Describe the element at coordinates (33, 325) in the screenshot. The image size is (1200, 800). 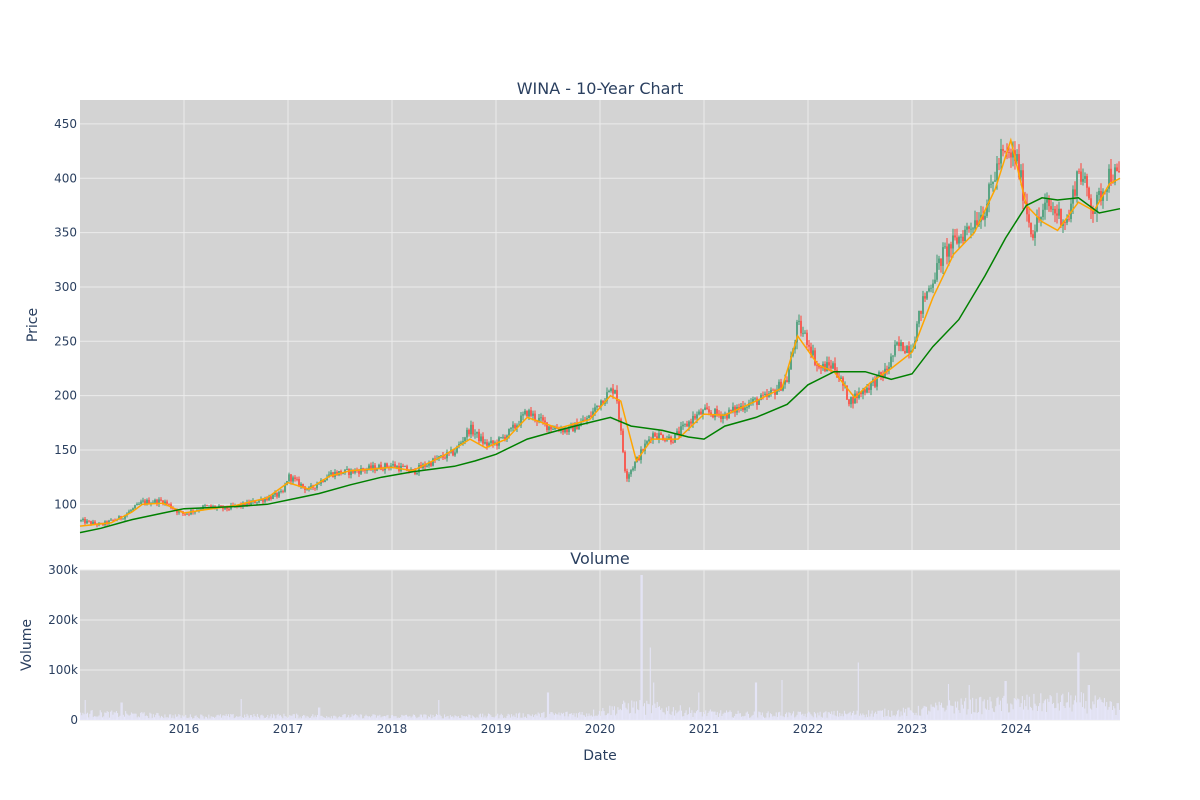
I see `price-y-axis-title: Price` at that location.